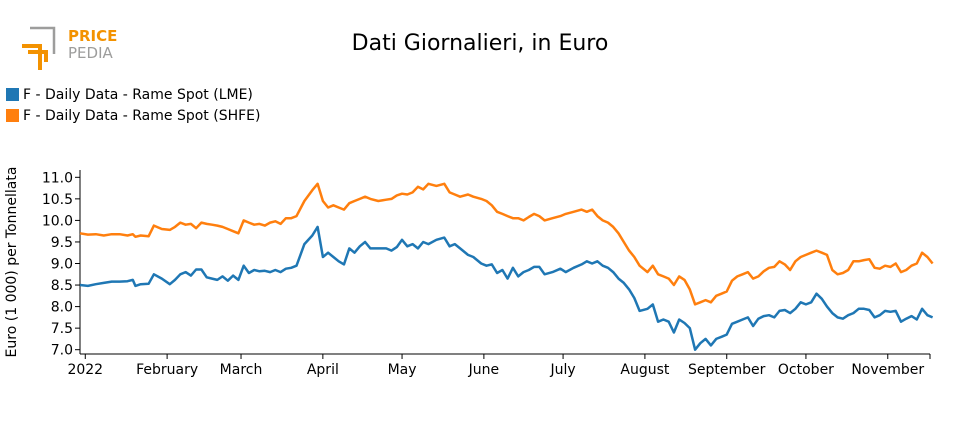  What do you see at coordinates (142, 115) in the screenshot?
I see `legend-label-shfe: F - Daily Data - Rame Spot (SHFE)` at bounding box center [142, 115].